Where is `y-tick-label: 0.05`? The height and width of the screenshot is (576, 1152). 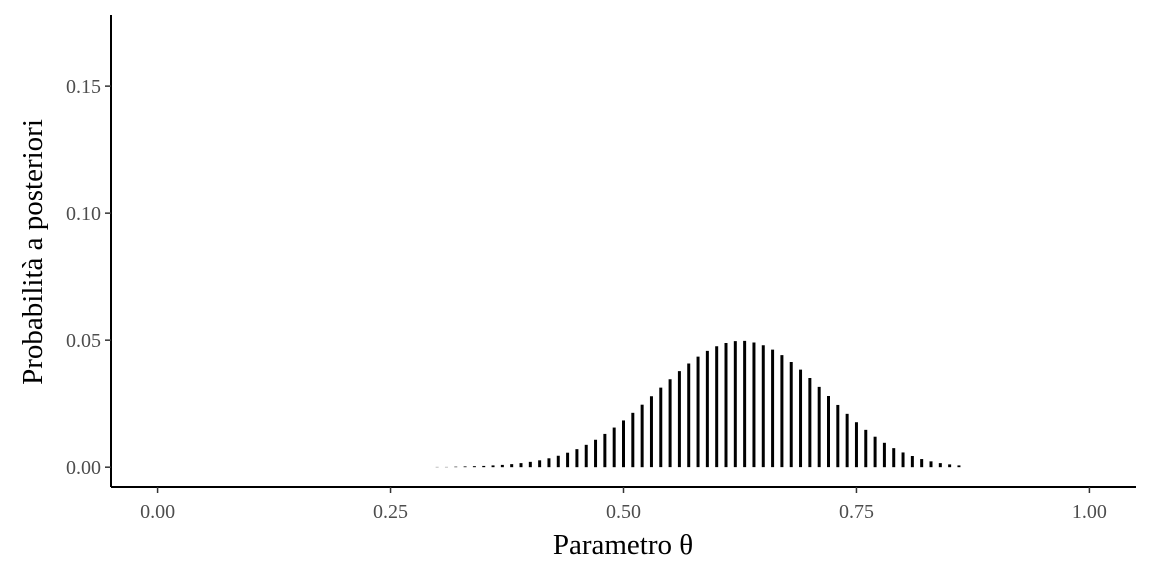
y-tick-label: 0.05 is located at coordinates (83, 341).